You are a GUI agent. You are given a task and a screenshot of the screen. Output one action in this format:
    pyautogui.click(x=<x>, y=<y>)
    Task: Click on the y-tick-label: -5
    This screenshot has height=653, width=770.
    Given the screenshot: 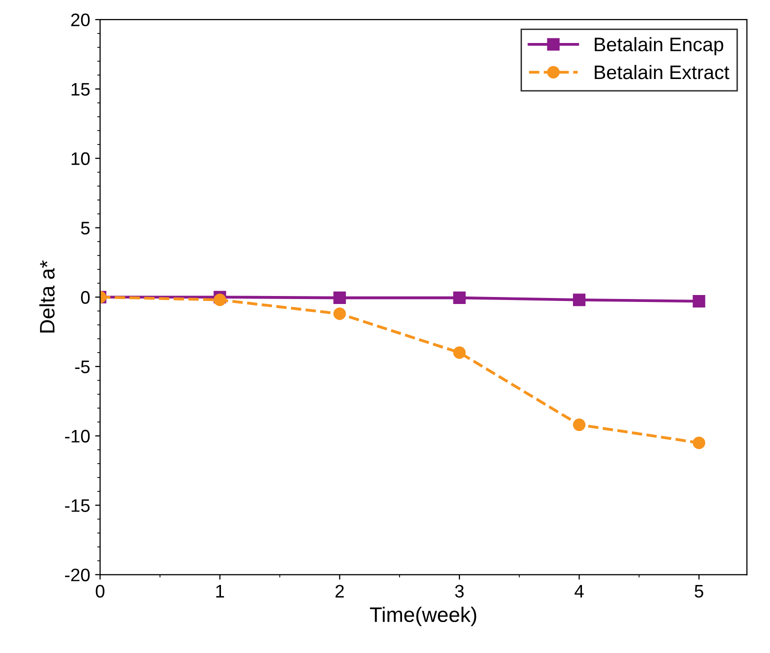 What is the action you would take?
    pyautogui.click(x=82, y=367)
    